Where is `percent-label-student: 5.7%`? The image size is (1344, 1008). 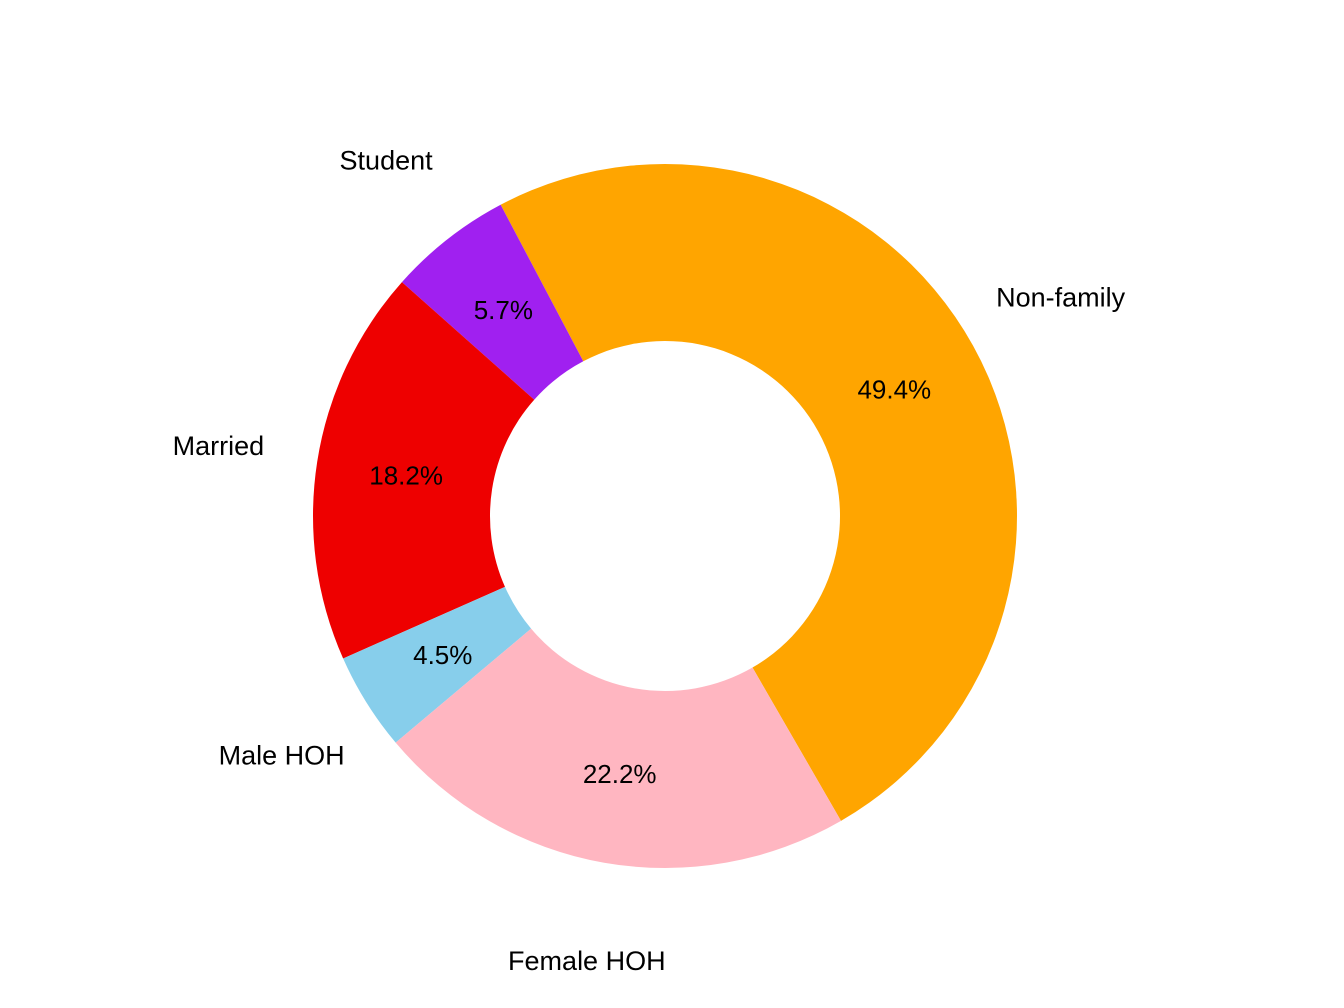 percent-label-student: 5.7% is located at coordinates (503, 310).